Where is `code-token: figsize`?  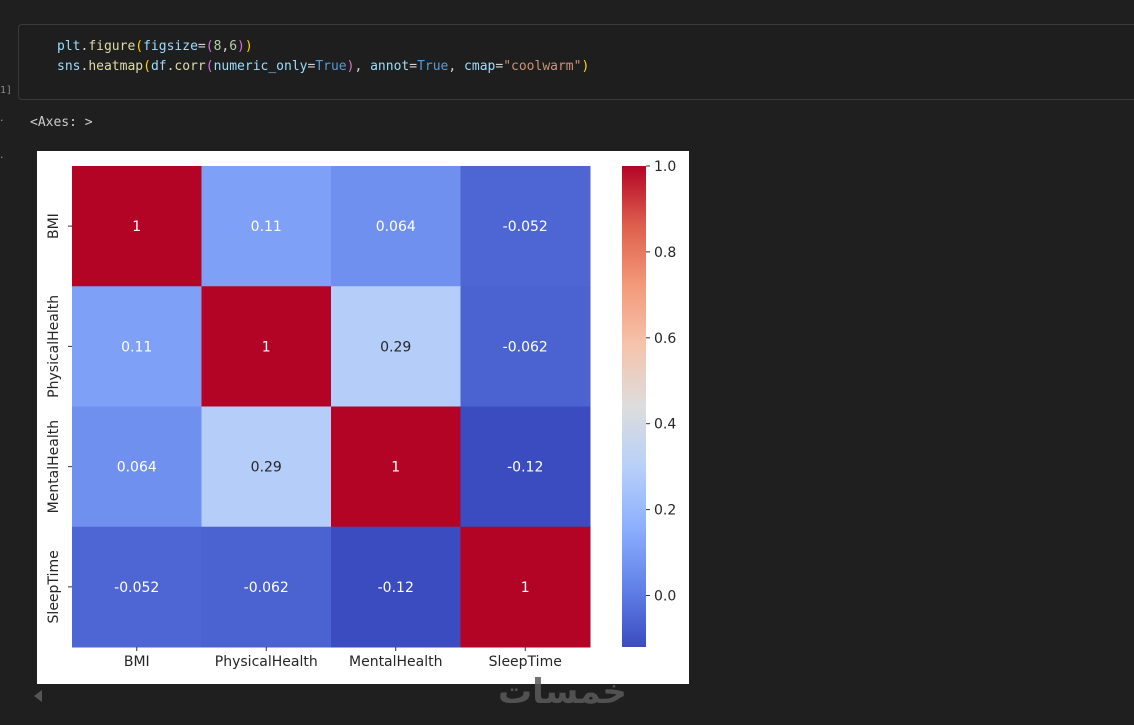
code-token: figsize is located at coordinates (170, 46).